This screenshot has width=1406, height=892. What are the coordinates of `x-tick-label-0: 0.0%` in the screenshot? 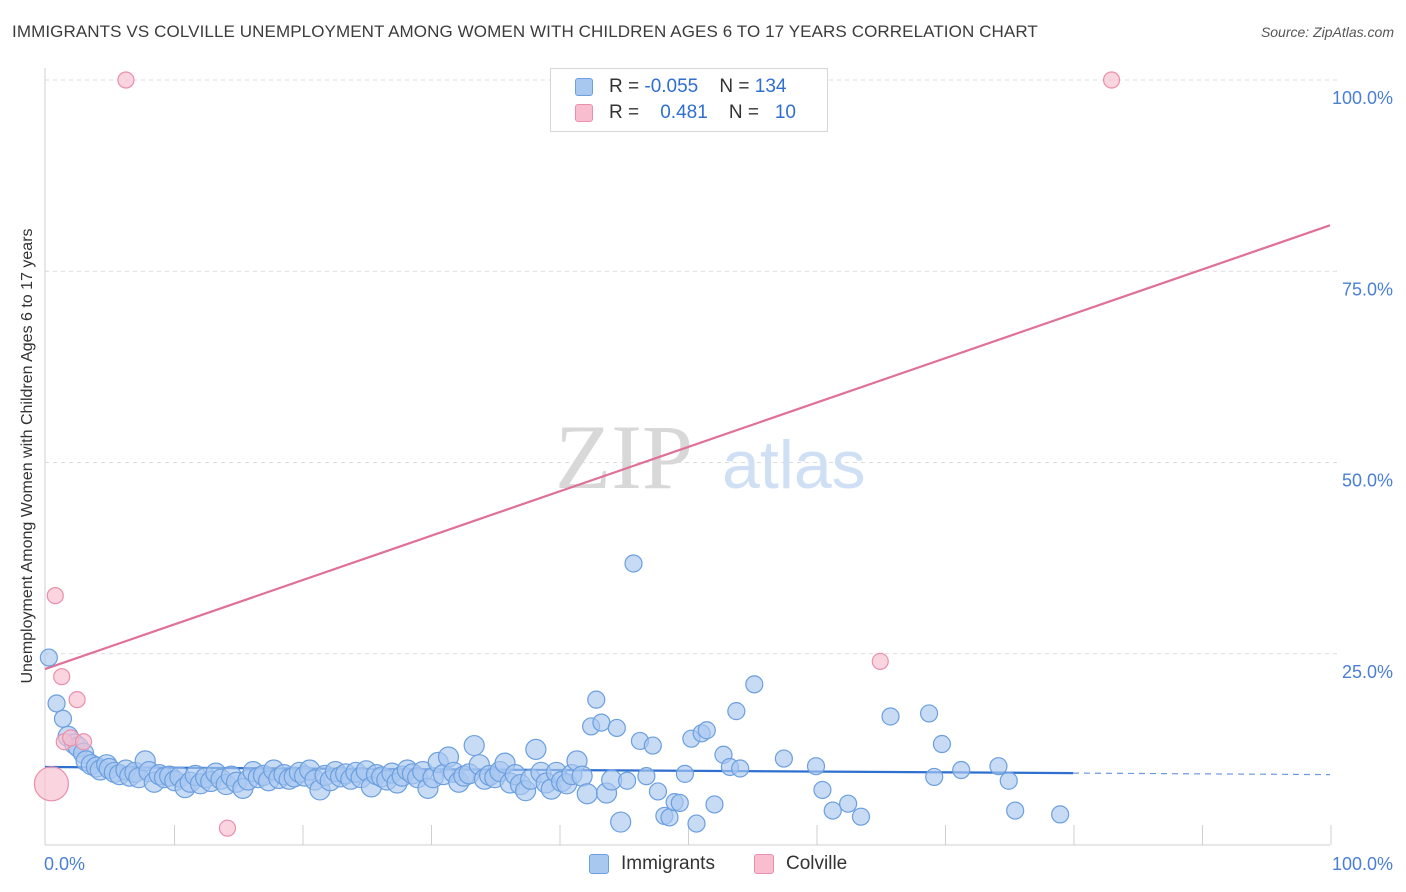 It's located at (64, 864).